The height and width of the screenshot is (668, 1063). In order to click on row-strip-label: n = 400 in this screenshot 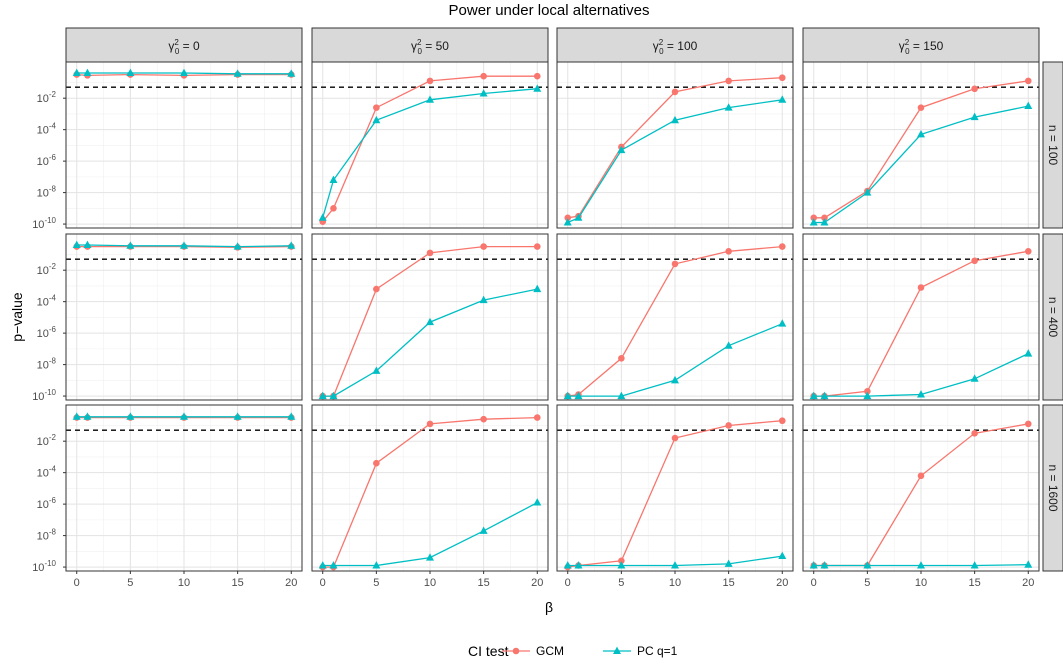, I will do `click(1053, 317)`.